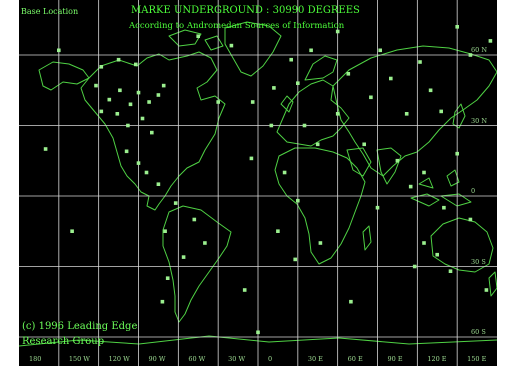  I want to click on coastline-india, so click(389, 166).